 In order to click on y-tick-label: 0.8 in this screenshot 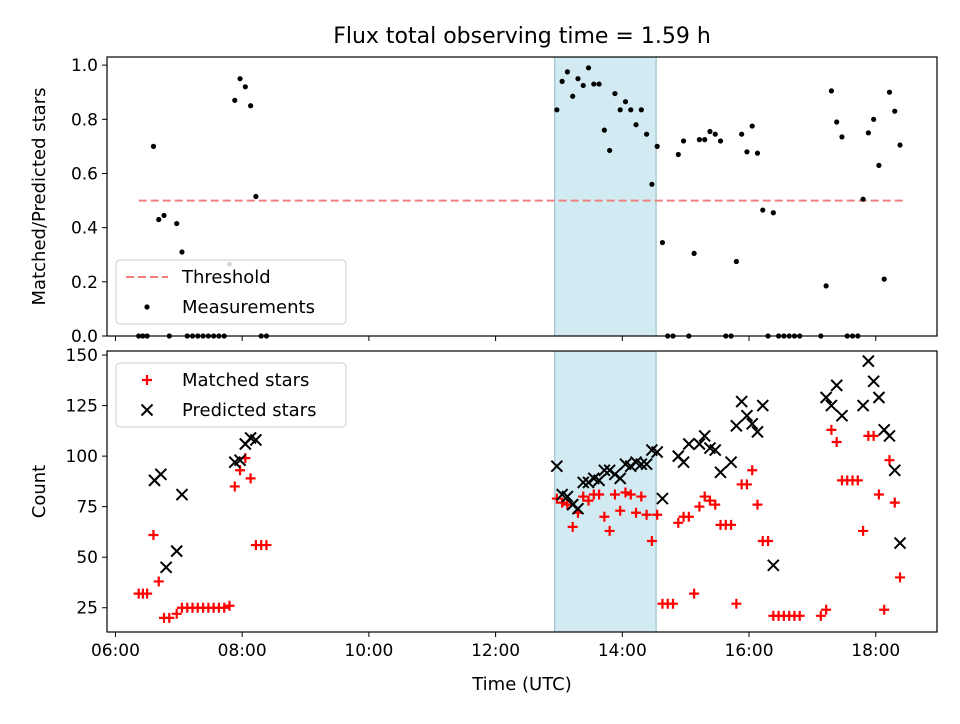, I will do `click(84, 120)`.